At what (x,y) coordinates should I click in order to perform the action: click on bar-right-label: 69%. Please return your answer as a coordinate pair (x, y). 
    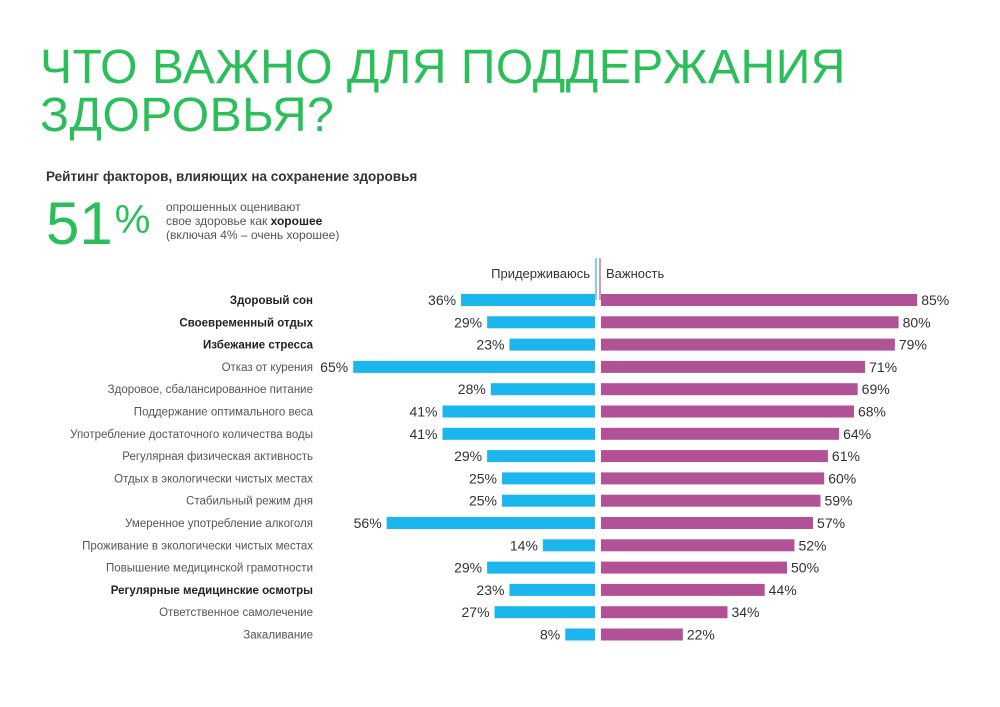
    Looking at the image, I should click on (876, 389).